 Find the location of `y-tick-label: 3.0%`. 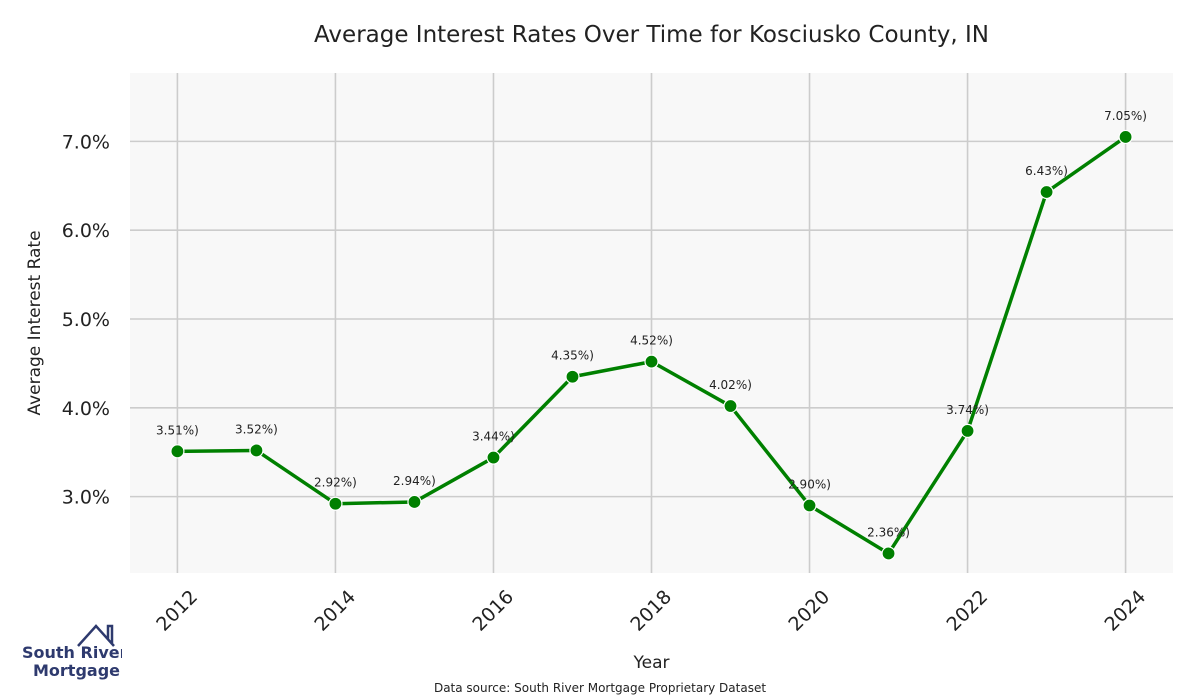

y-tick-label: 3.0% is located at coordinates (86, 498).